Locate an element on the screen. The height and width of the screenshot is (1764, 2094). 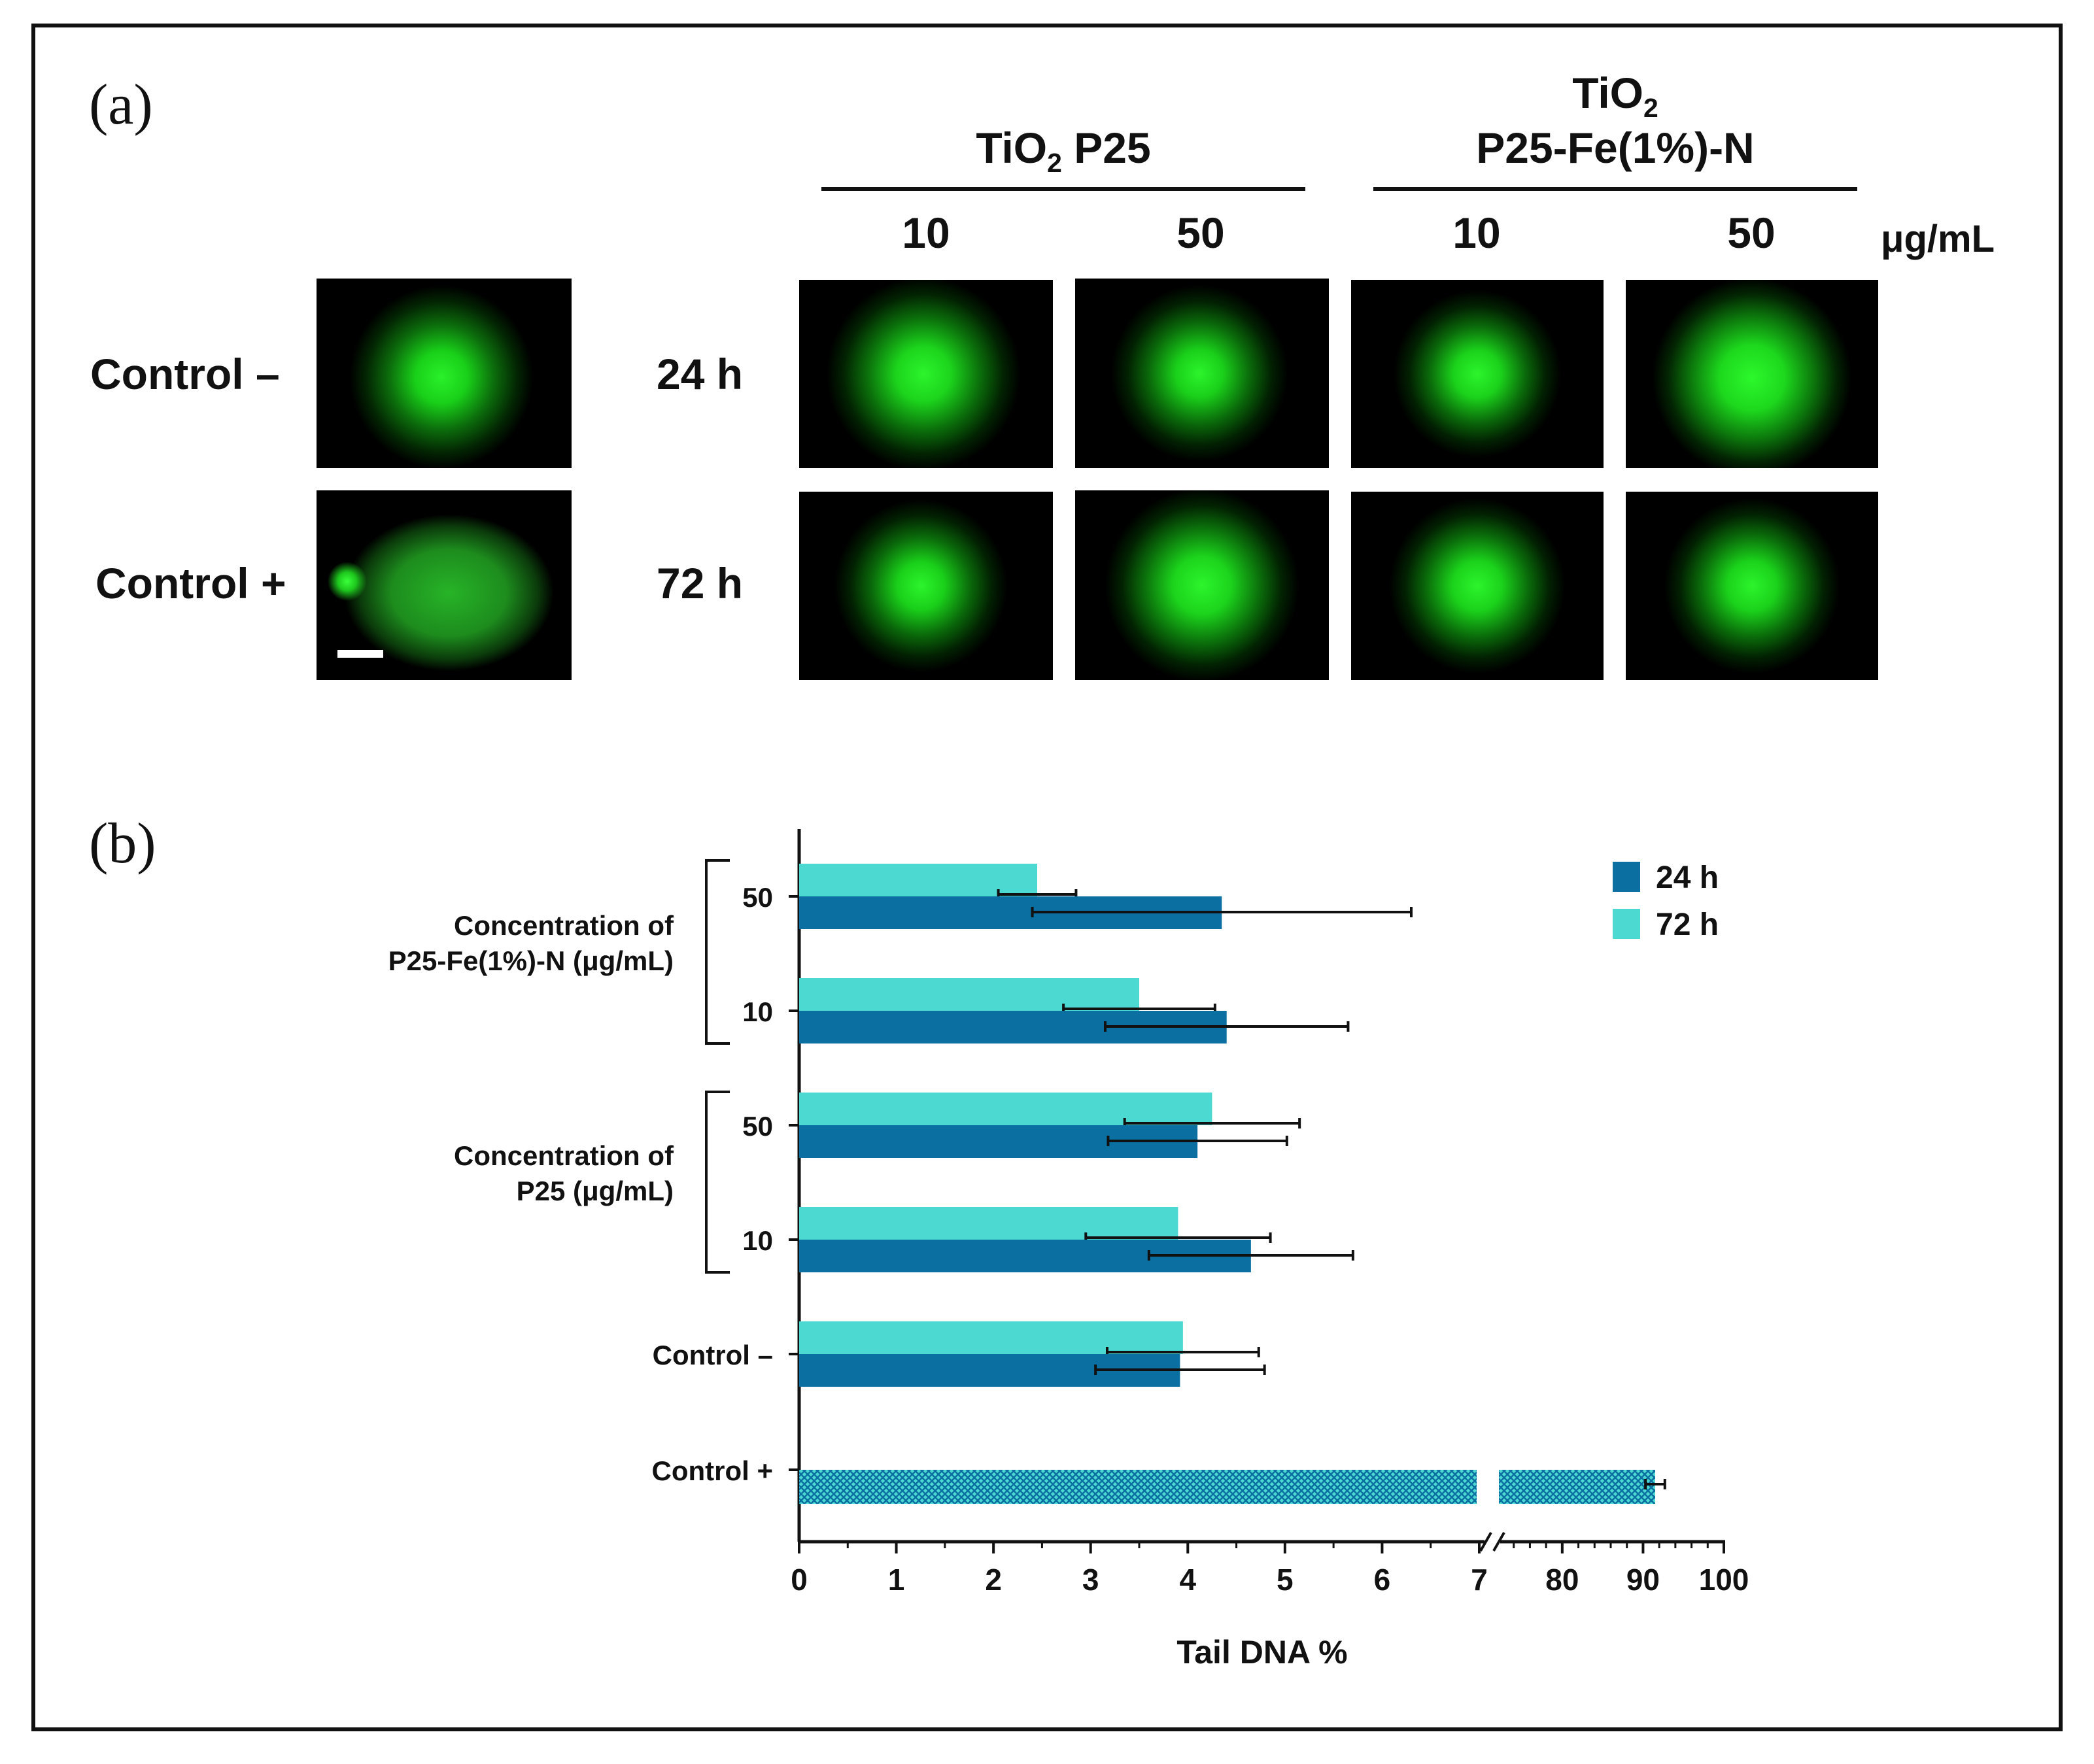
micrograph-p25-10-24h is located at coordinates (926, 374).